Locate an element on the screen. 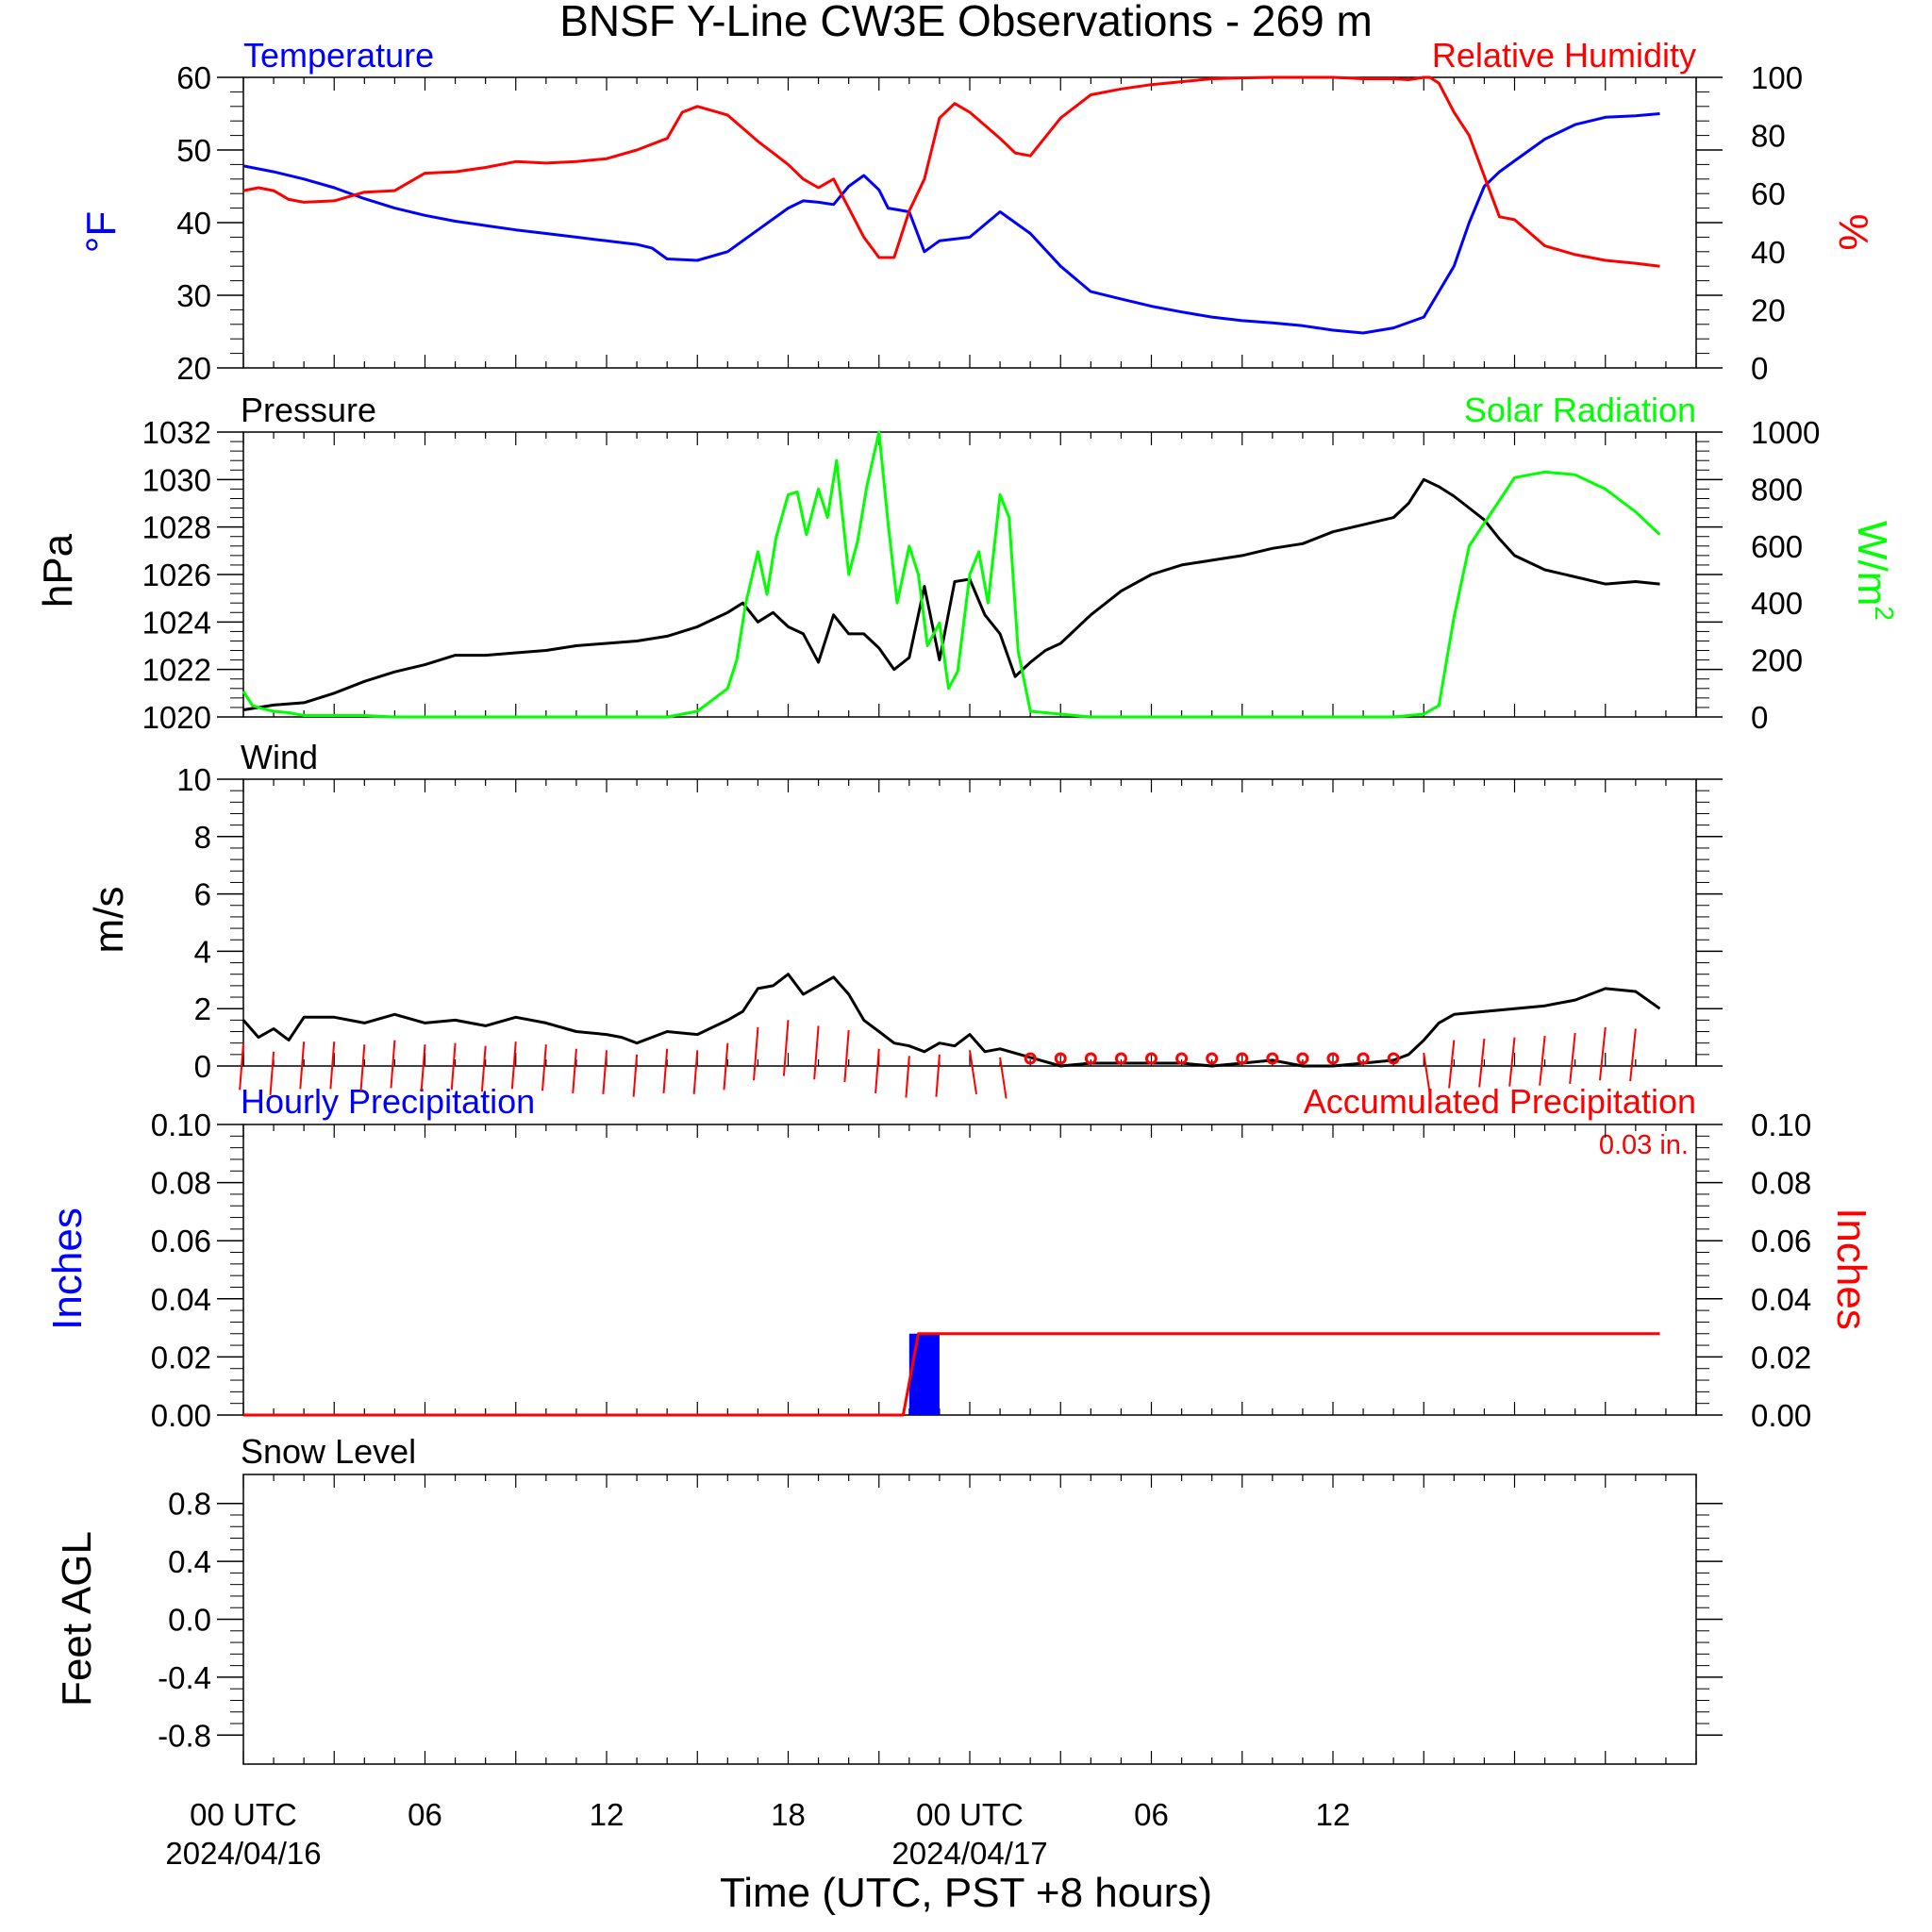  y-tick-label: 0.00 is located at coordinates (181, 1415).